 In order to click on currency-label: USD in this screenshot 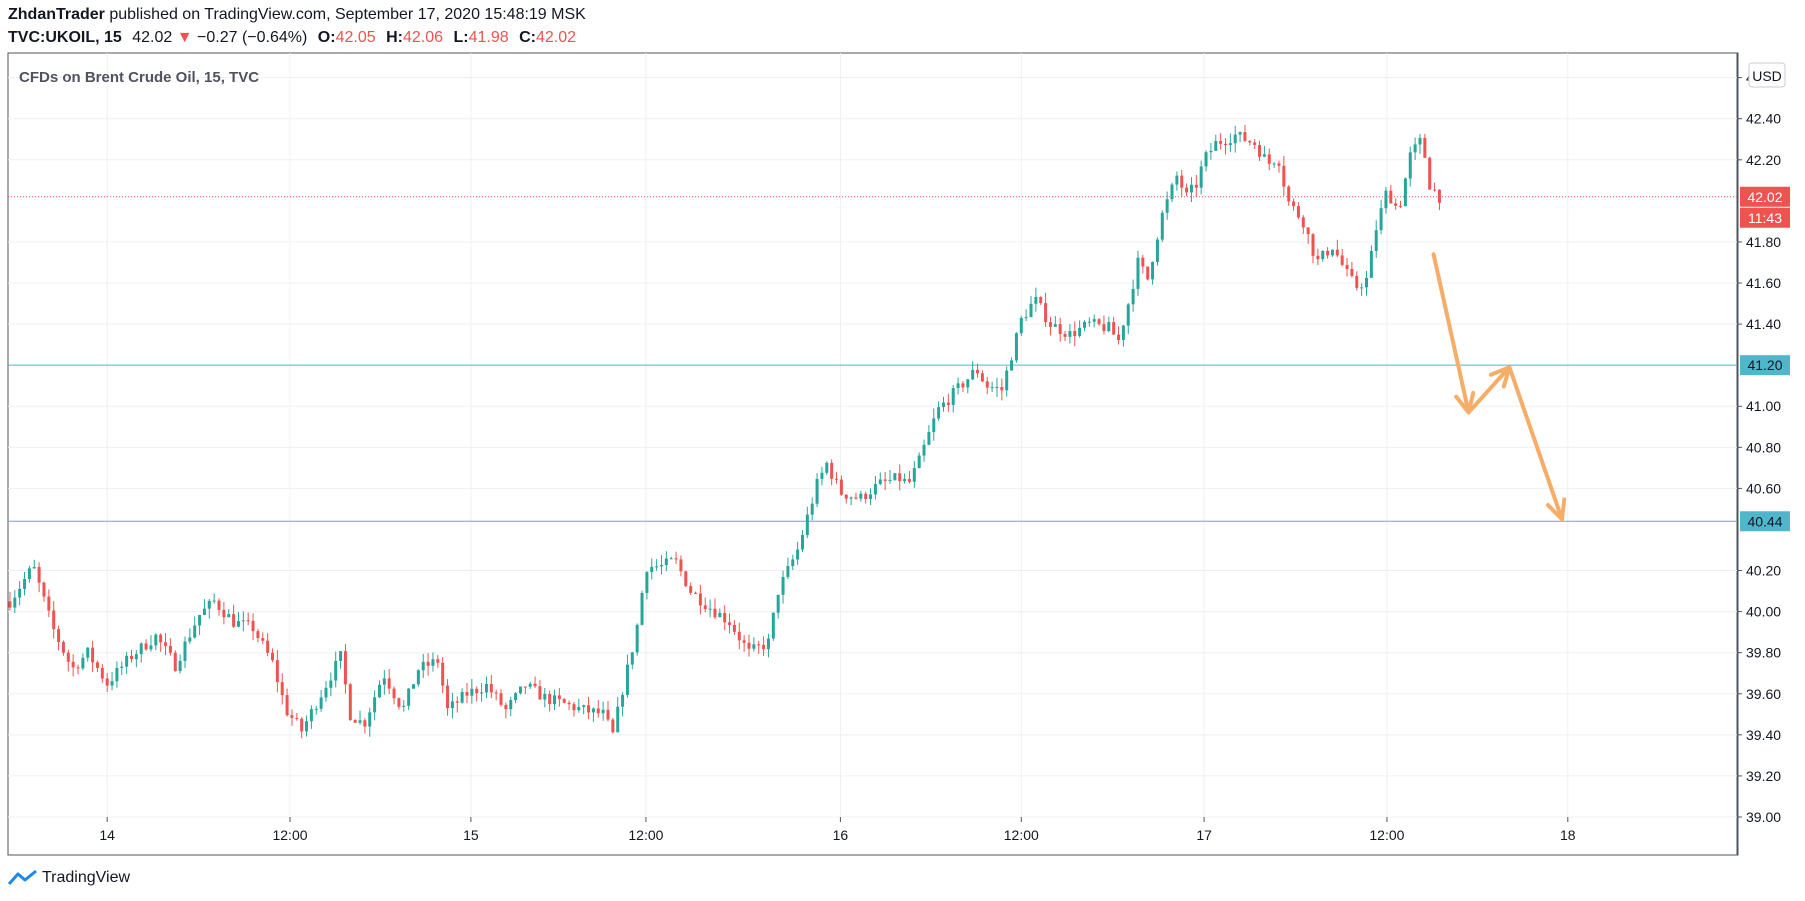, I will do `click(1767, 76)`.